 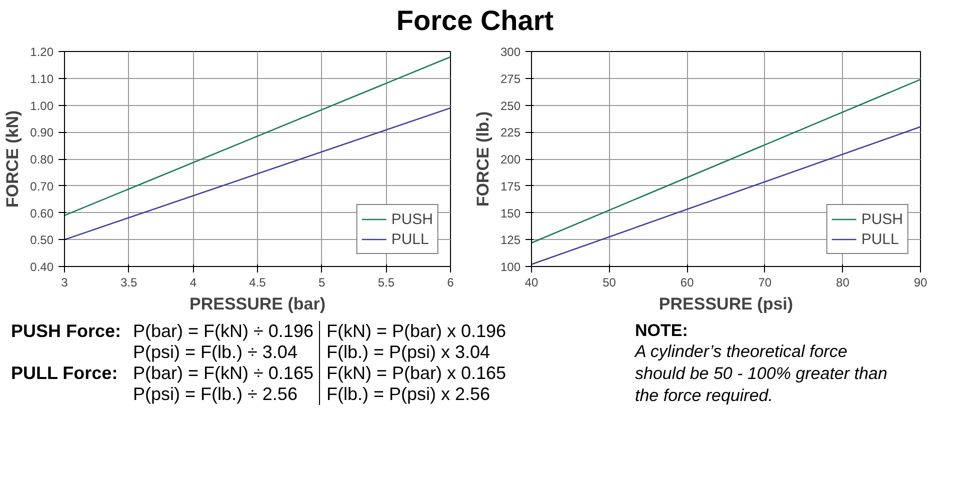 I want to click on text: P(bar) = F(kN) ÷ 0.196, so click(x=223, y=331).